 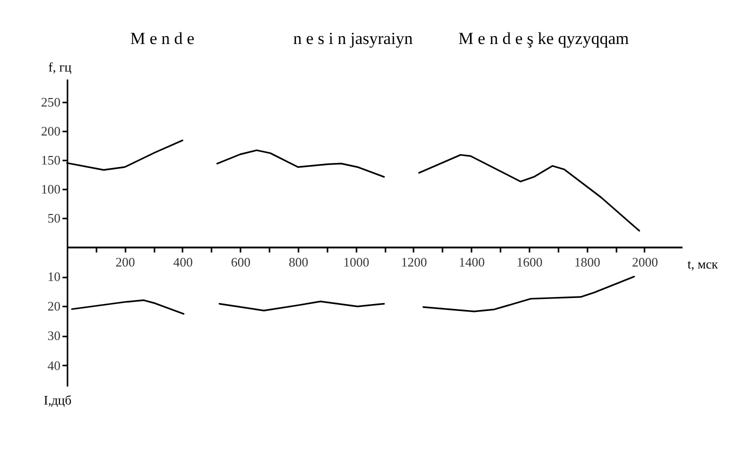 I want to click on x-axis-title: t, мск, so click(x=703, y=264).